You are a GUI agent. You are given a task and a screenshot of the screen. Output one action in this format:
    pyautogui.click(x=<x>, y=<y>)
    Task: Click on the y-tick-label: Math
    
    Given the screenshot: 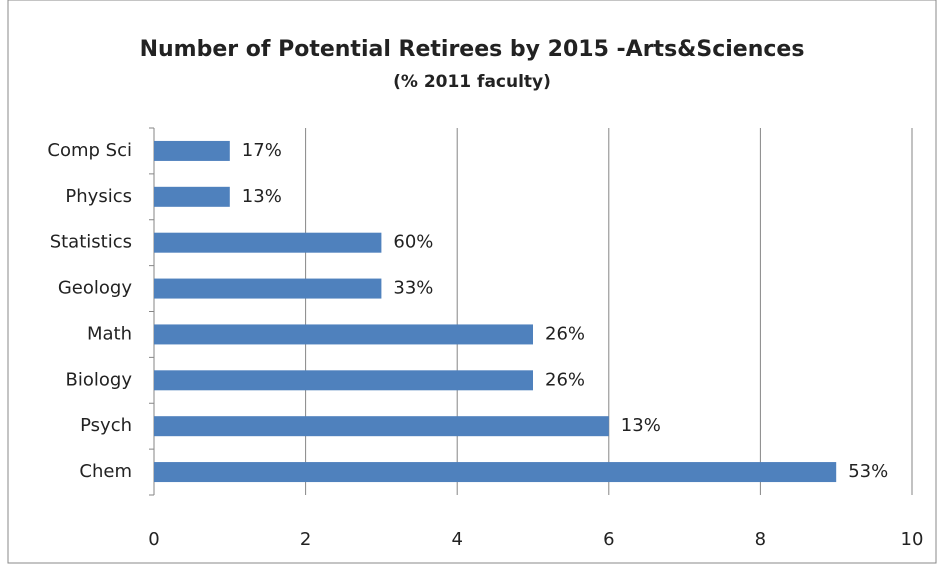 What is the action you would take?
    pyautogui.click(x=109, y=333)
    